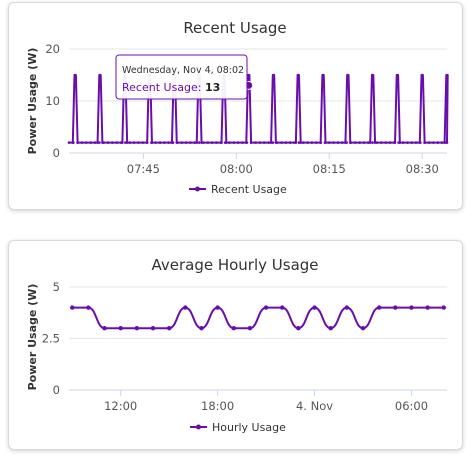 The height and width of the screenshot is (456, 473). Describe the element at coordinates (238, 427) in the screenshot. I see `legend: Hourly Usage` at that location.